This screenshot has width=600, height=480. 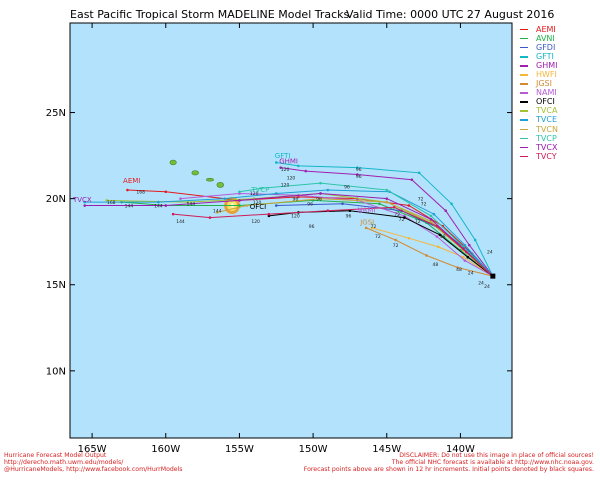 What do you see at coordinates (92, 449) in the screenshot?
I see `lon-tick-label: 165W` at bounding box center [92, 449].